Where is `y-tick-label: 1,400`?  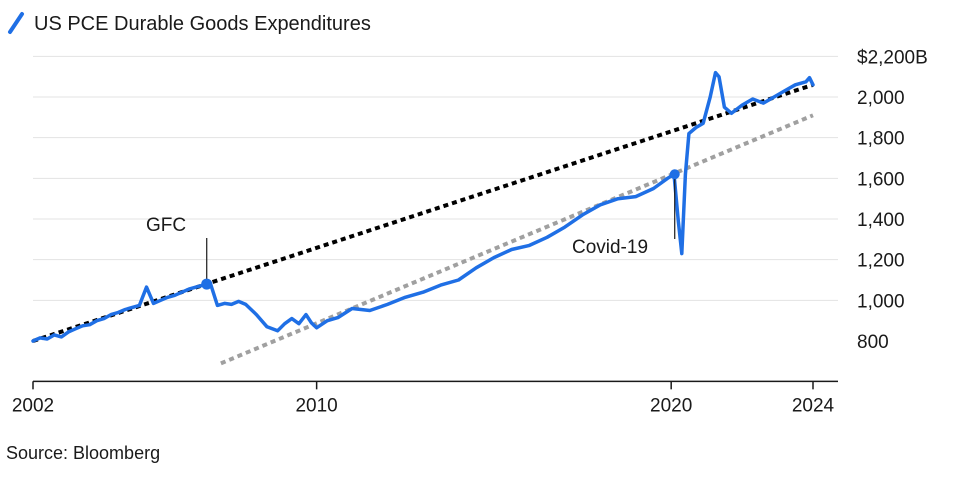
y-tick-label: 1,400 is located at coordinates (881, 220).